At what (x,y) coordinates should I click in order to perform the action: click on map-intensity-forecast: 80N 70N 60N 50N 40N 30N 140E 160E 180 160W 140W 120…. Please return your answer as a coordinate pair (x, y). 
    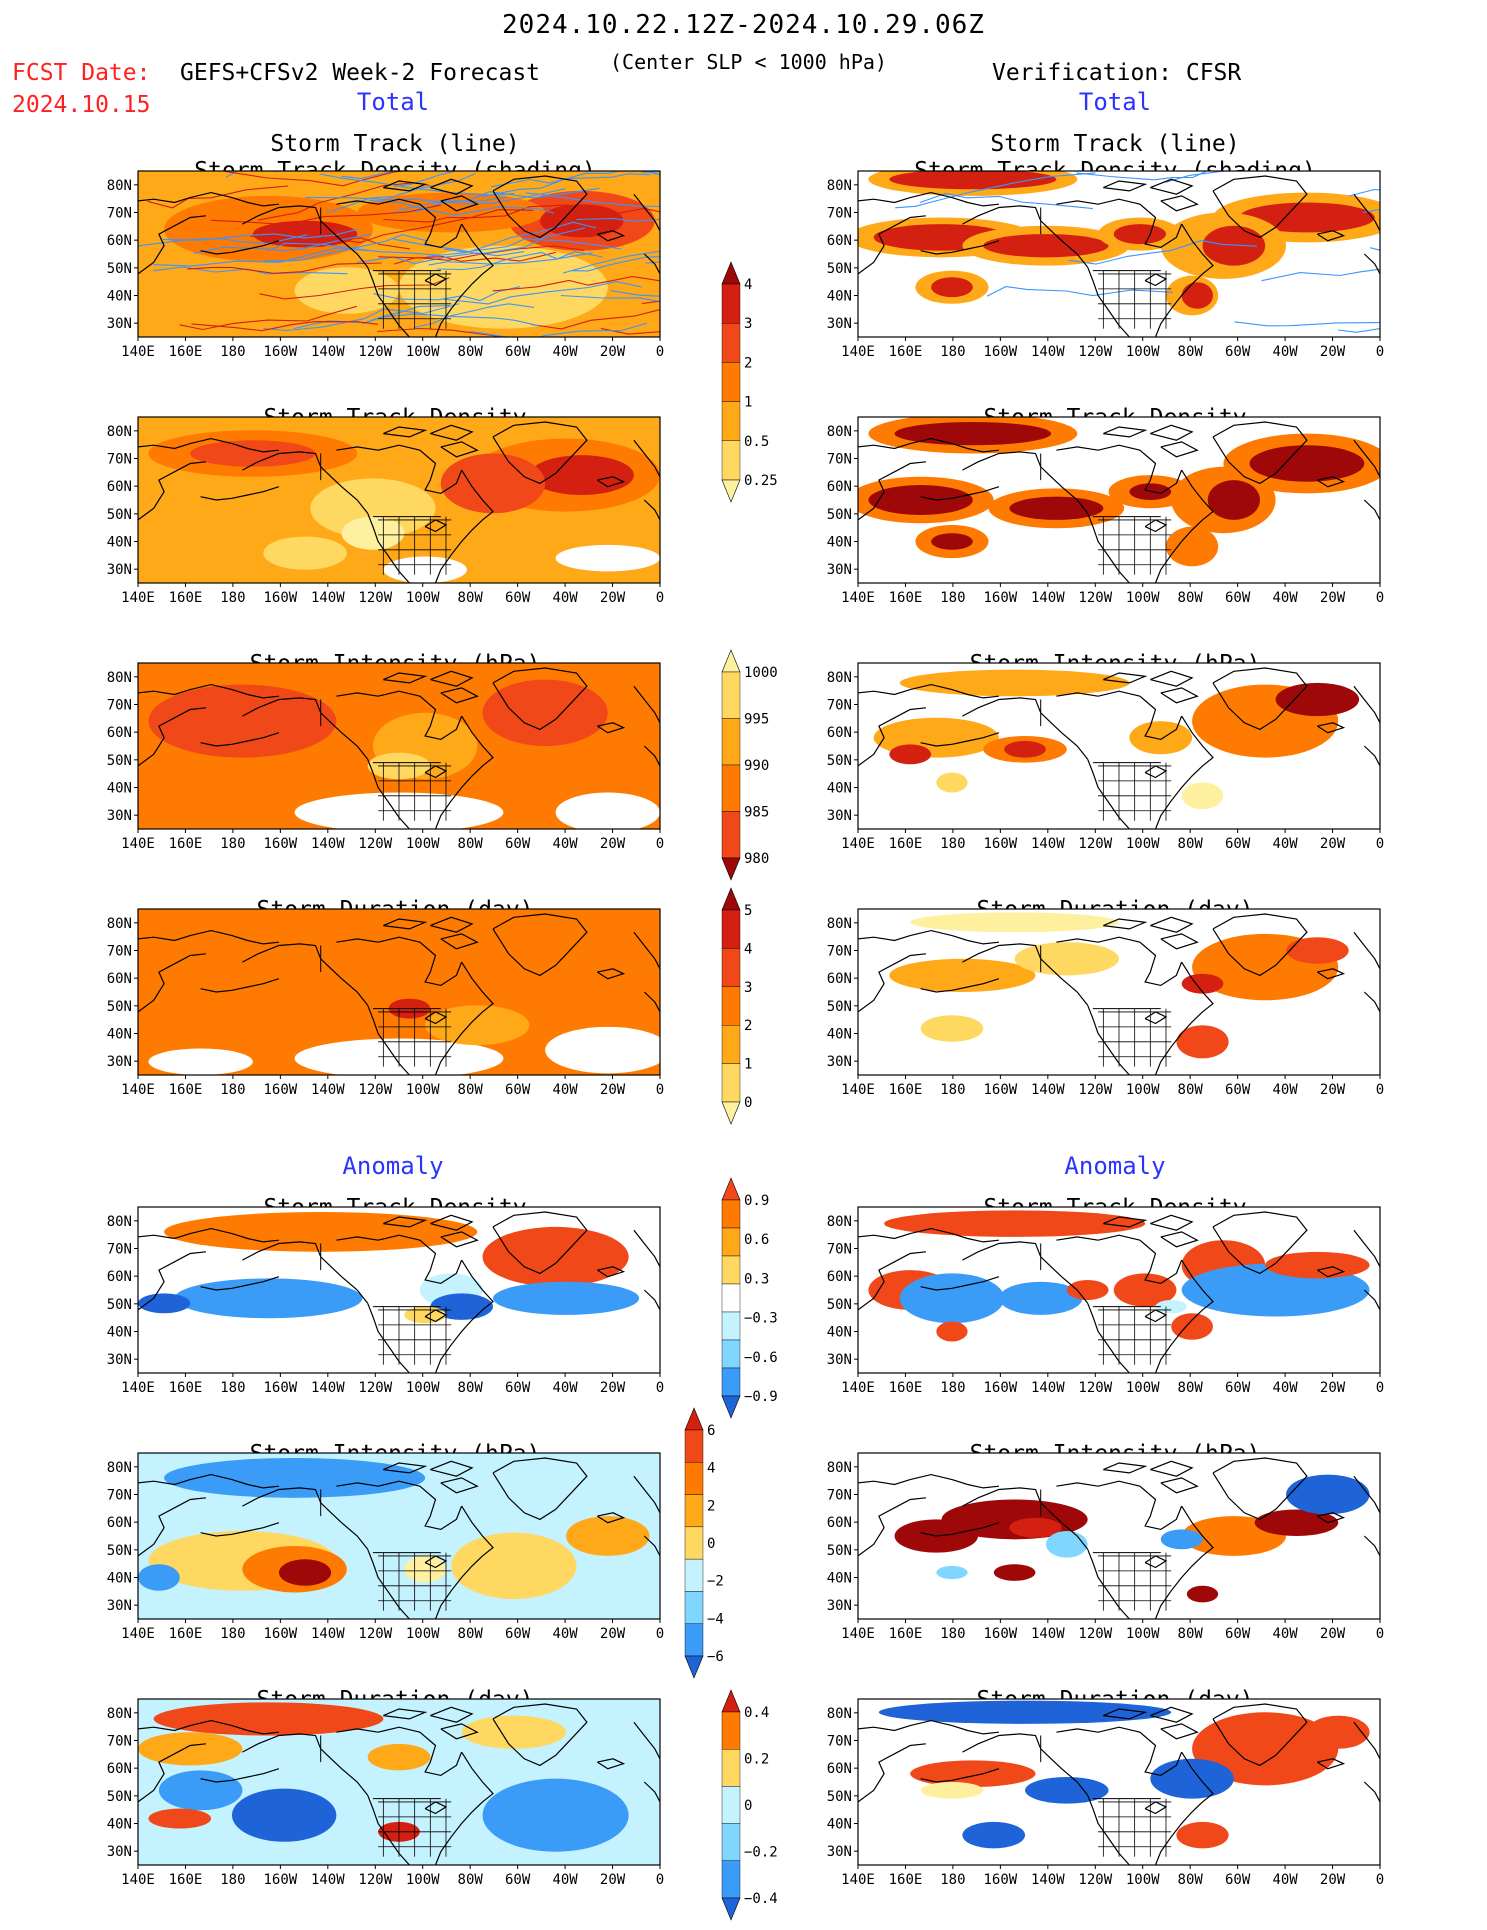
    Looking at the image, I should click on (380, 754).